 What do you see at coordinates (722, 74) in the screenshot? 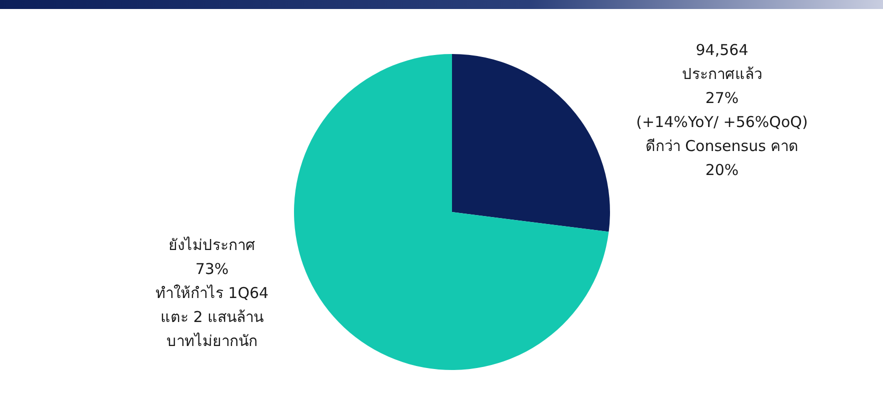
I see `slice-label: ประกาศแล้ว` at bounding box center [722, 74].